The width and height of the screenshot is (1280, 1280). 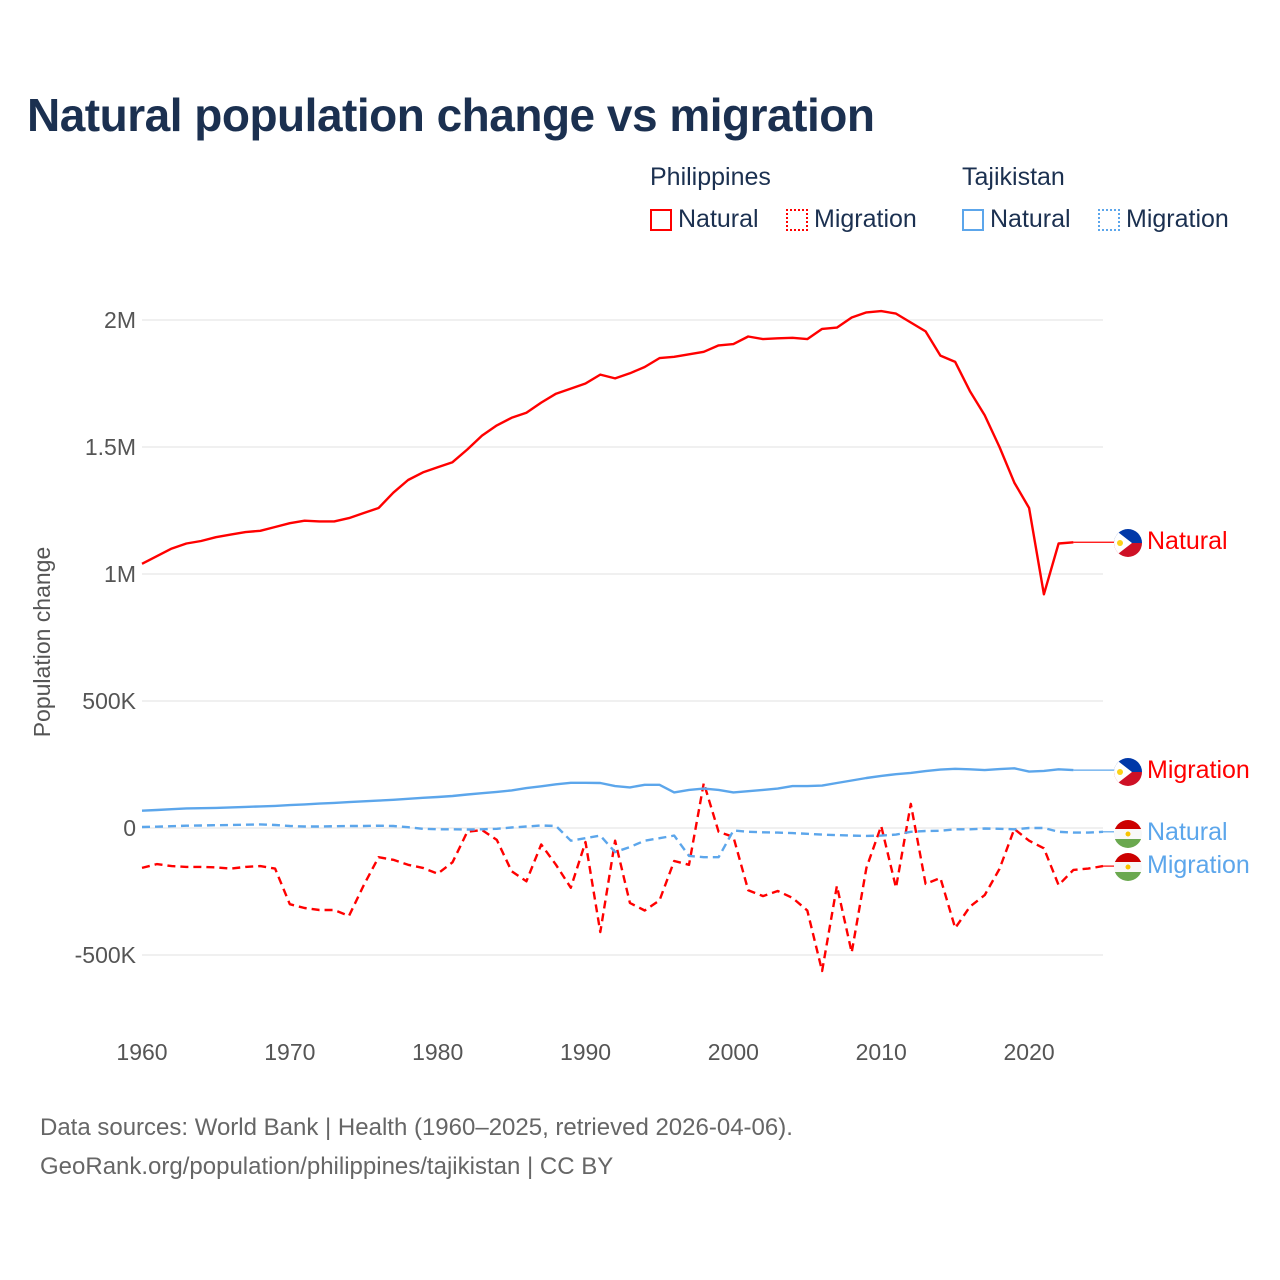 What do you see at coordinates (110, 447) in the screenshot?
I see `y-tick-label: 1.5M` at bounding box center [110, 447].